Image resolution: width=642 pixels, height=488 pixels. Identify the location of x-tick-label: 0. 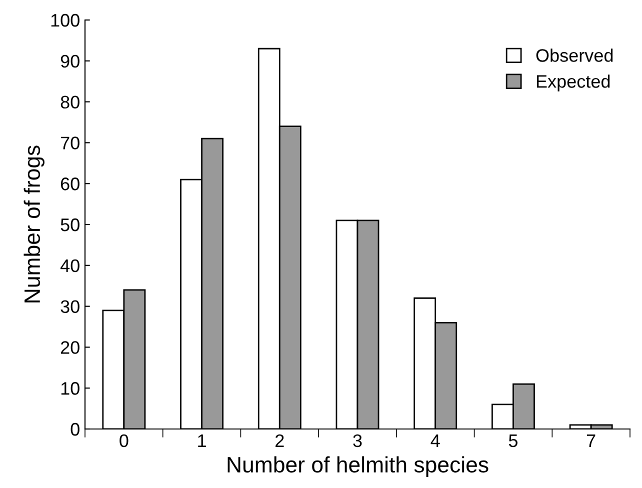
(124, 441).